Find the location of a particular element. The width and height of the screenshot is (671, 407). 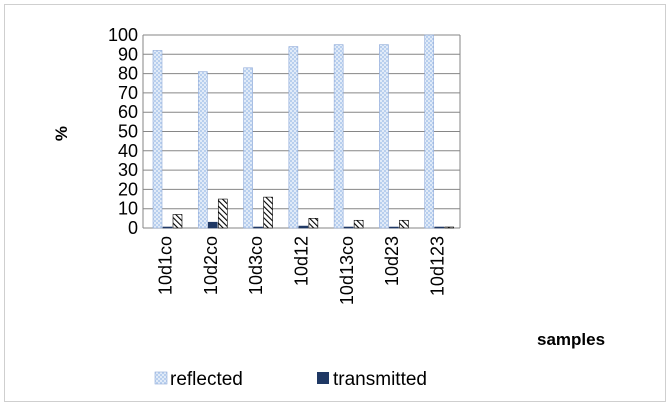

y-tick-label: 90 is located at coordinates (128, 54).